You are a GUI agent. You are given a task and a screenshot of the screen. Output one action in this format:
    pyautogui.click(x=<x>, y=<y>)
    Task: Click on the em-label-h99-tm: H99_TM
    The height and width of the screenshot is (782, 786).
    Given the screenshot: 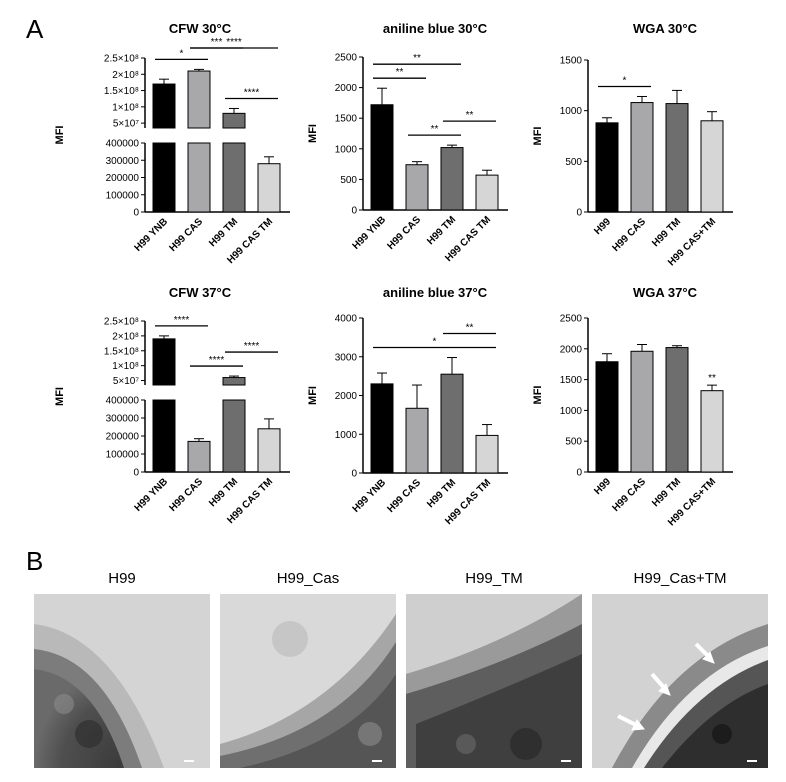 What is the action you would take?
    pyautogui.click(x=494, y=578)
    